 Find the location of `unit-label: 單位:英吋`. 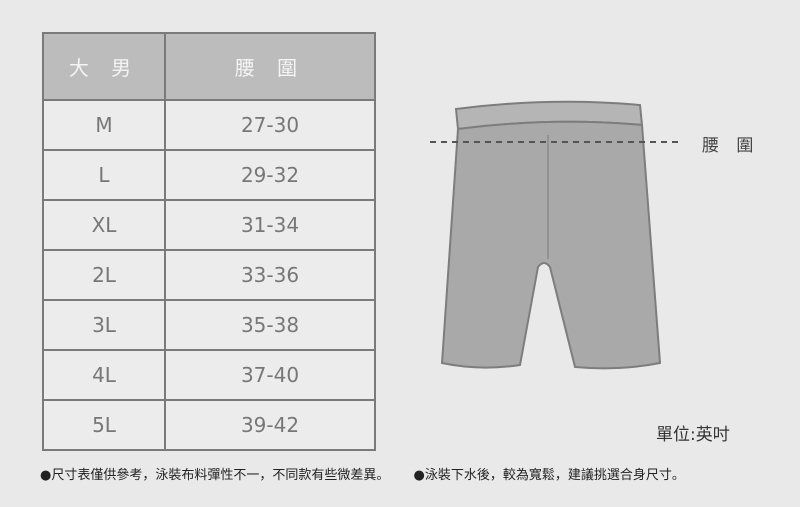

unit-label: 單位:英吋 is located at coordinates (693, 435).